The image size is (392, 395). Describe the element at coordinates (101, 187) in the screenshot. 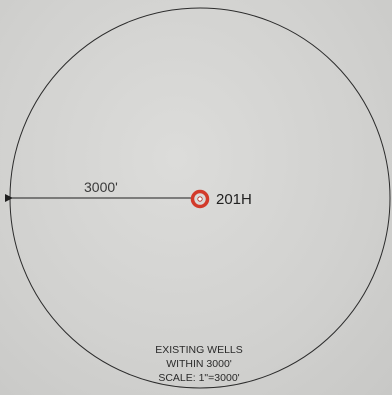

I see `radius-label: 3000'` at that location.